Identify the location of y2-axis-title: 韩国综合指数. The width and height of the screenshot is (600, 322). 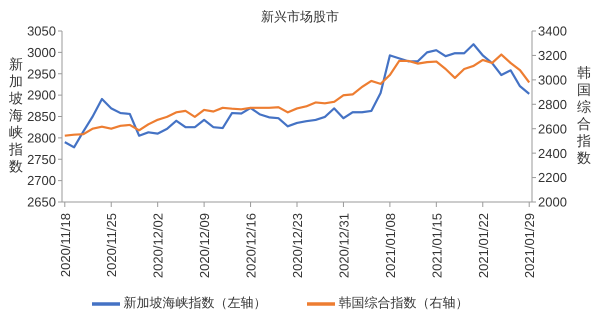
(583, 115).